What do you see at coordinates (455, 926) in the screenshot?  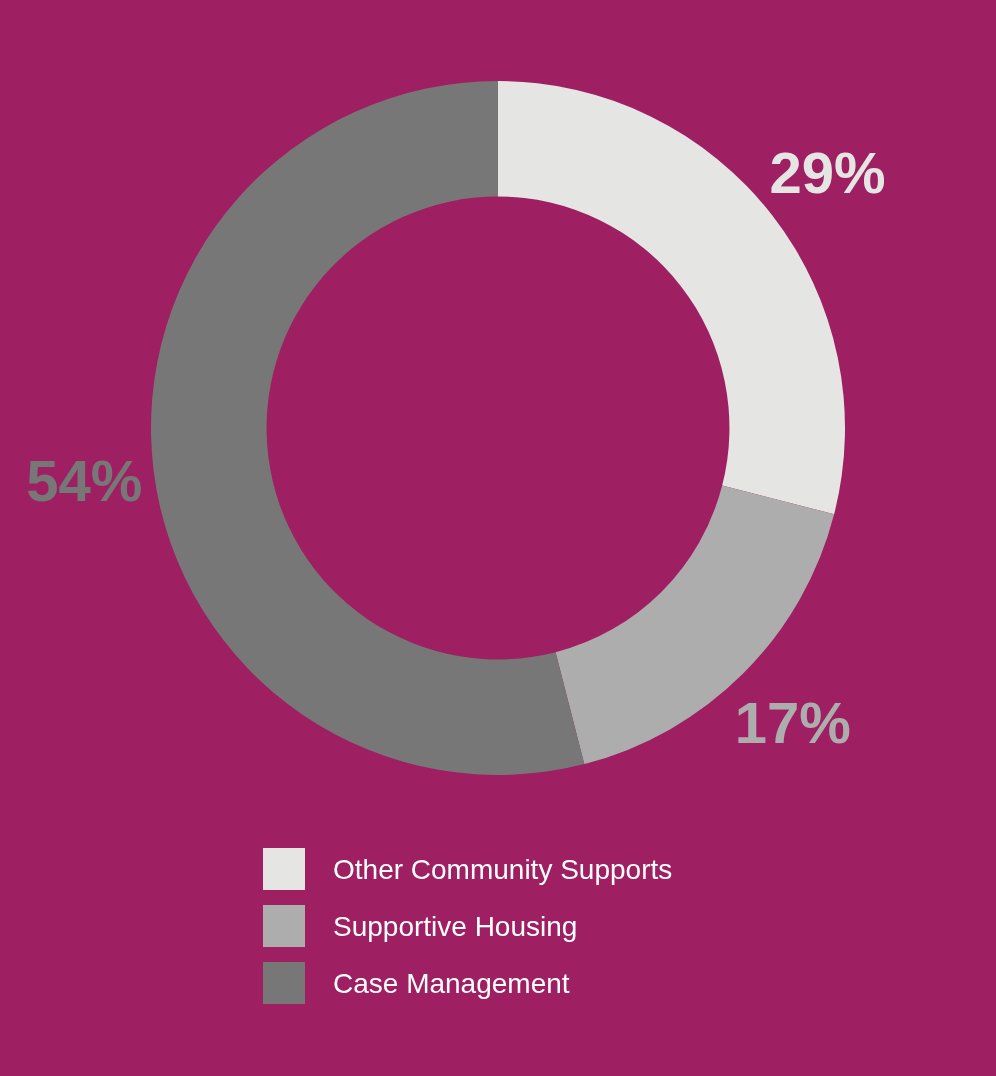 I see `legend-label: Supportive Housing` at bounding box center [455, 926].